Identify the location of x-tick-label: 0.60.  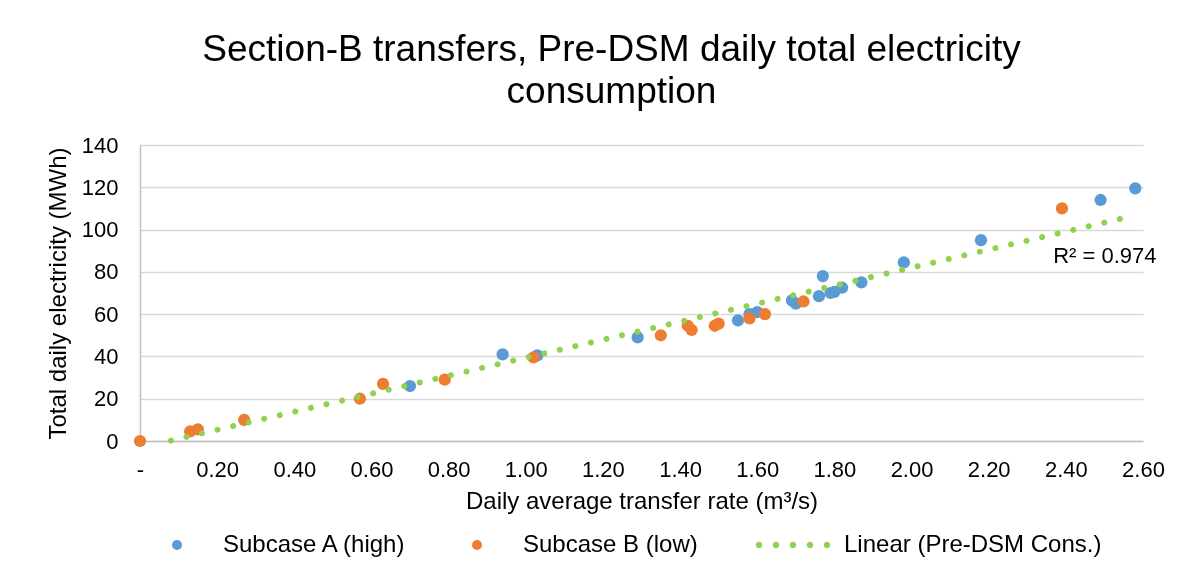
(372, 469).